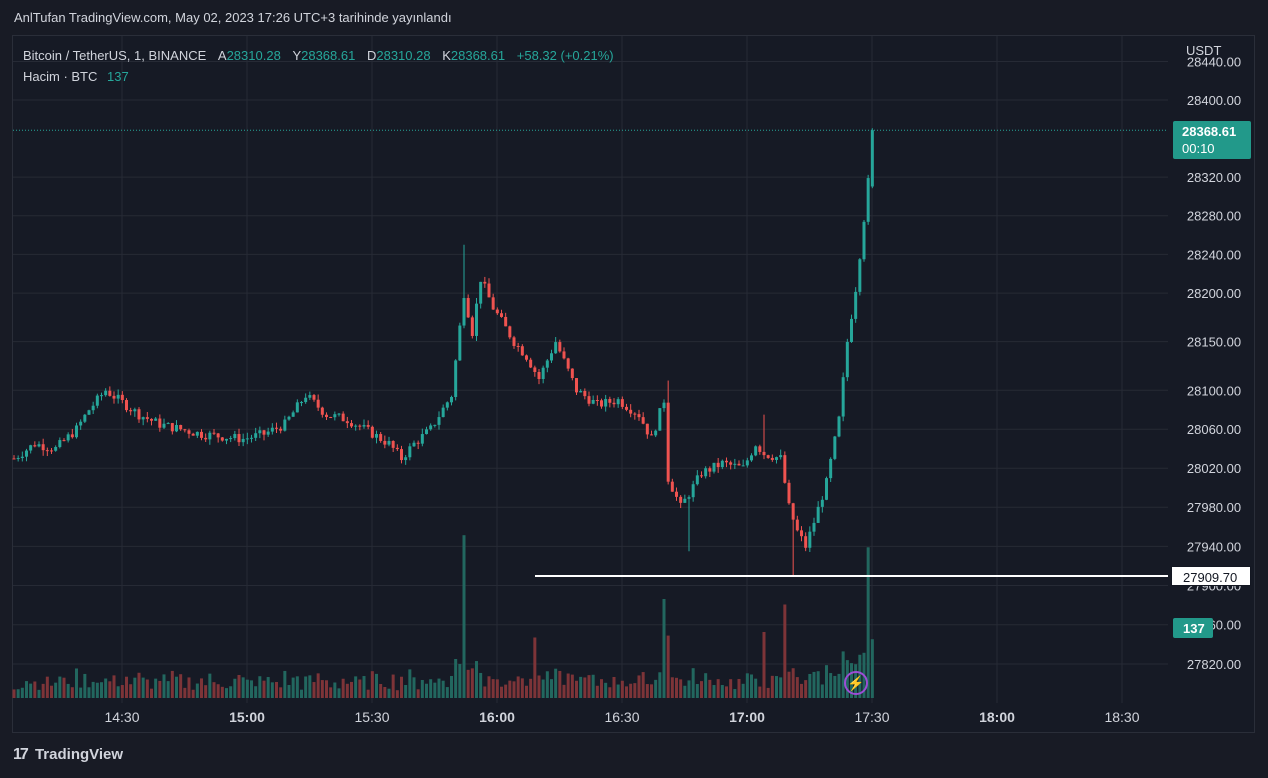 The image size is (1268, 778). What do you see at coordinates (68, 755) in the screenshot?
I see `tradingview-brand: 17 TradingView` at bounding box center [68, 755].